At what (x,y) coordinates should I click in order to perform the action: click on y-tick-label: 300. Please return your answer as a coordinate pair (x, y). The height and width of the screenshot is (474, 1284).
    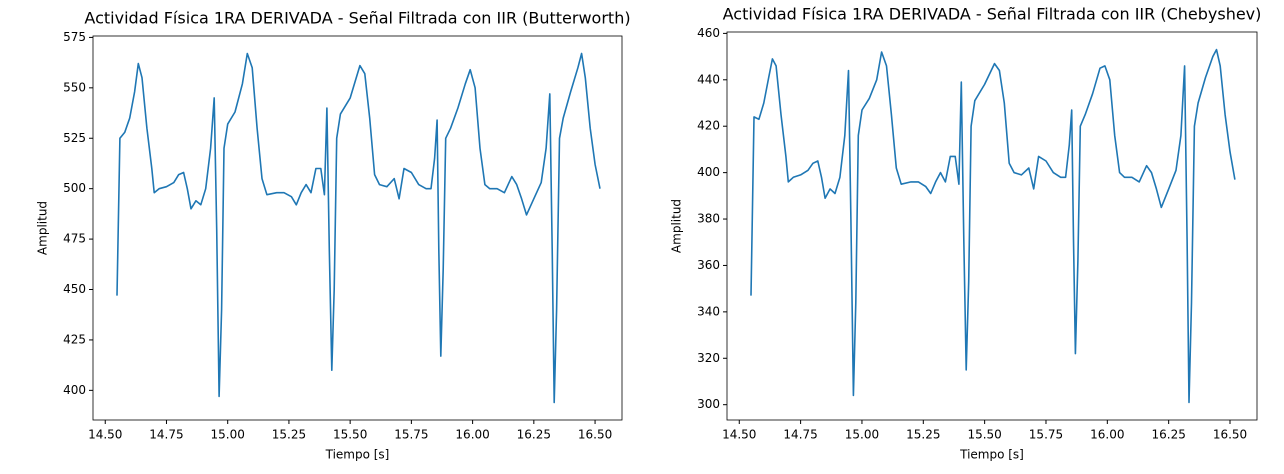
    Looking at the image, I should click on (708, 404).